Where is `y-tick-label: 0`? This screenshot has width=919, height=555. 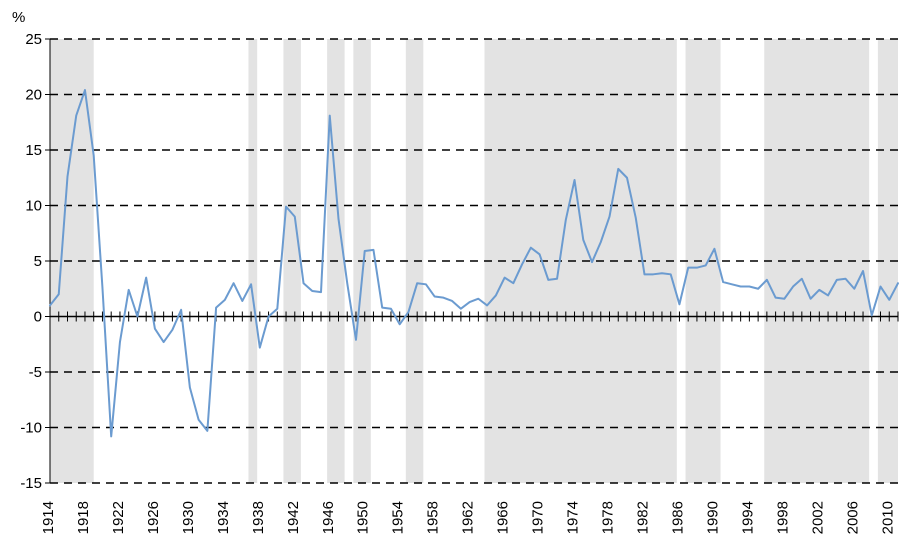
y-tick-label: 0 is located at coordinates (38, 317).